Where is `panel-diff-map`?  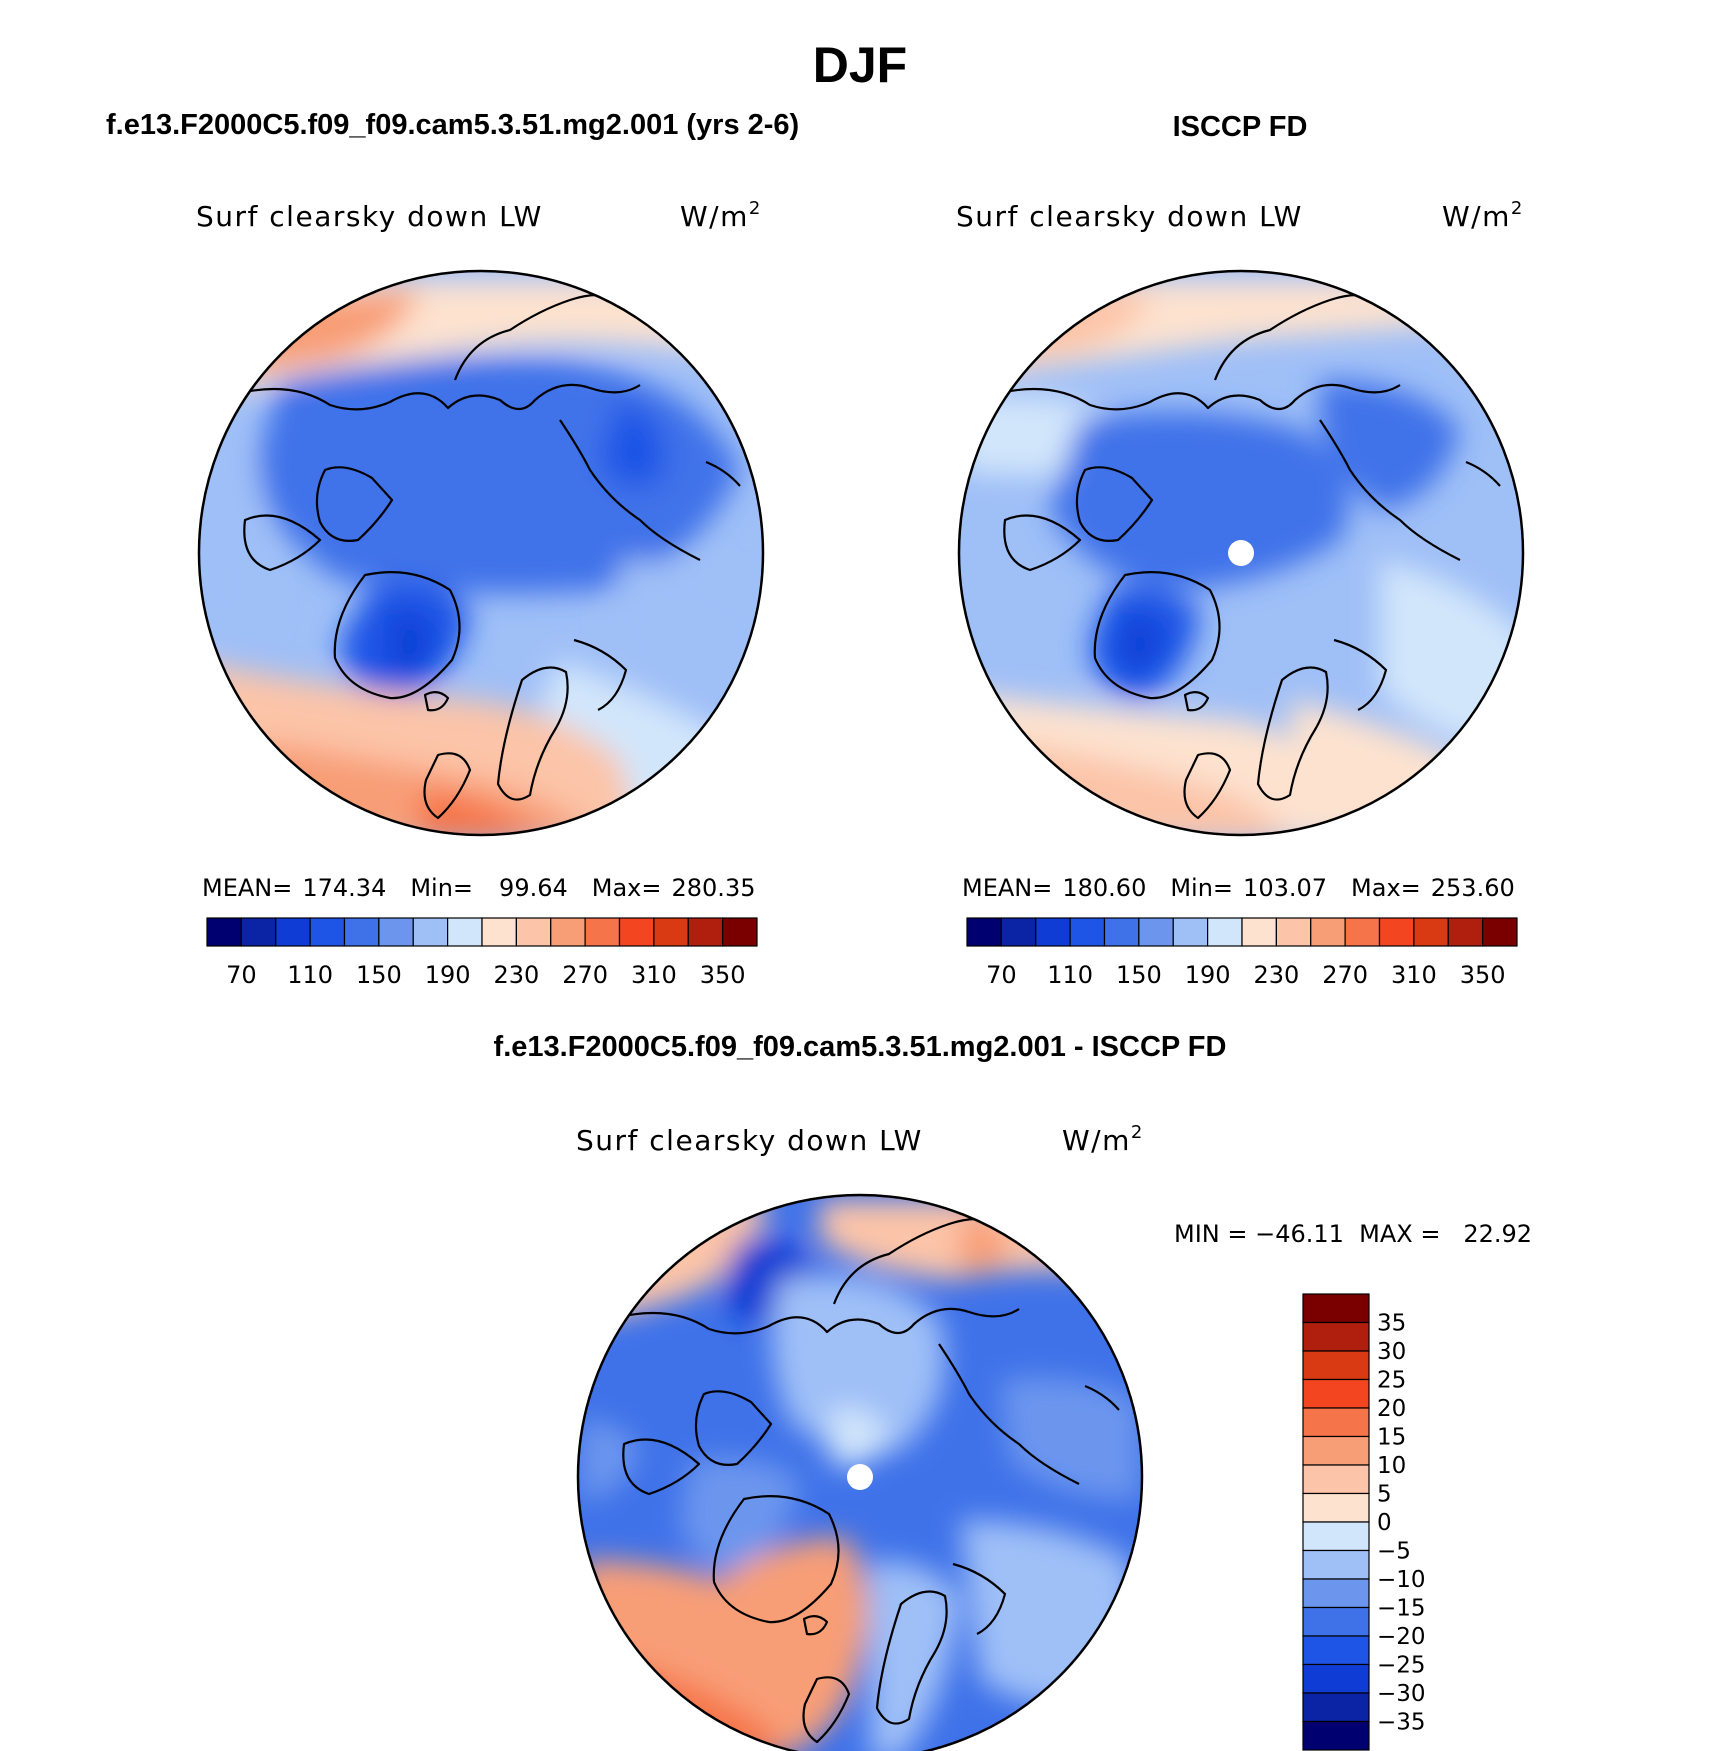
panel-diff-map is located at coordinates (860, 1472).